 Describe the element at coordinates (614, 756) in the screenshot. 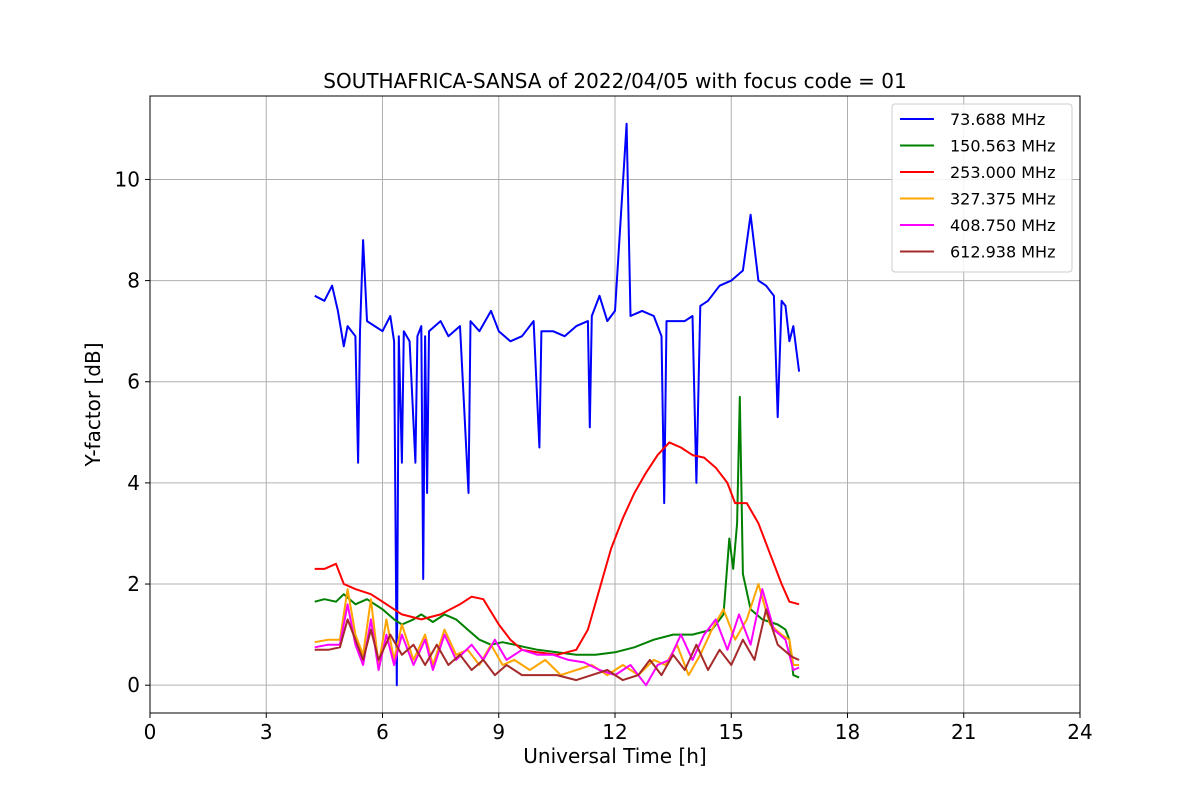

I see `x-axis-label: Universal Time [h]` at that location.